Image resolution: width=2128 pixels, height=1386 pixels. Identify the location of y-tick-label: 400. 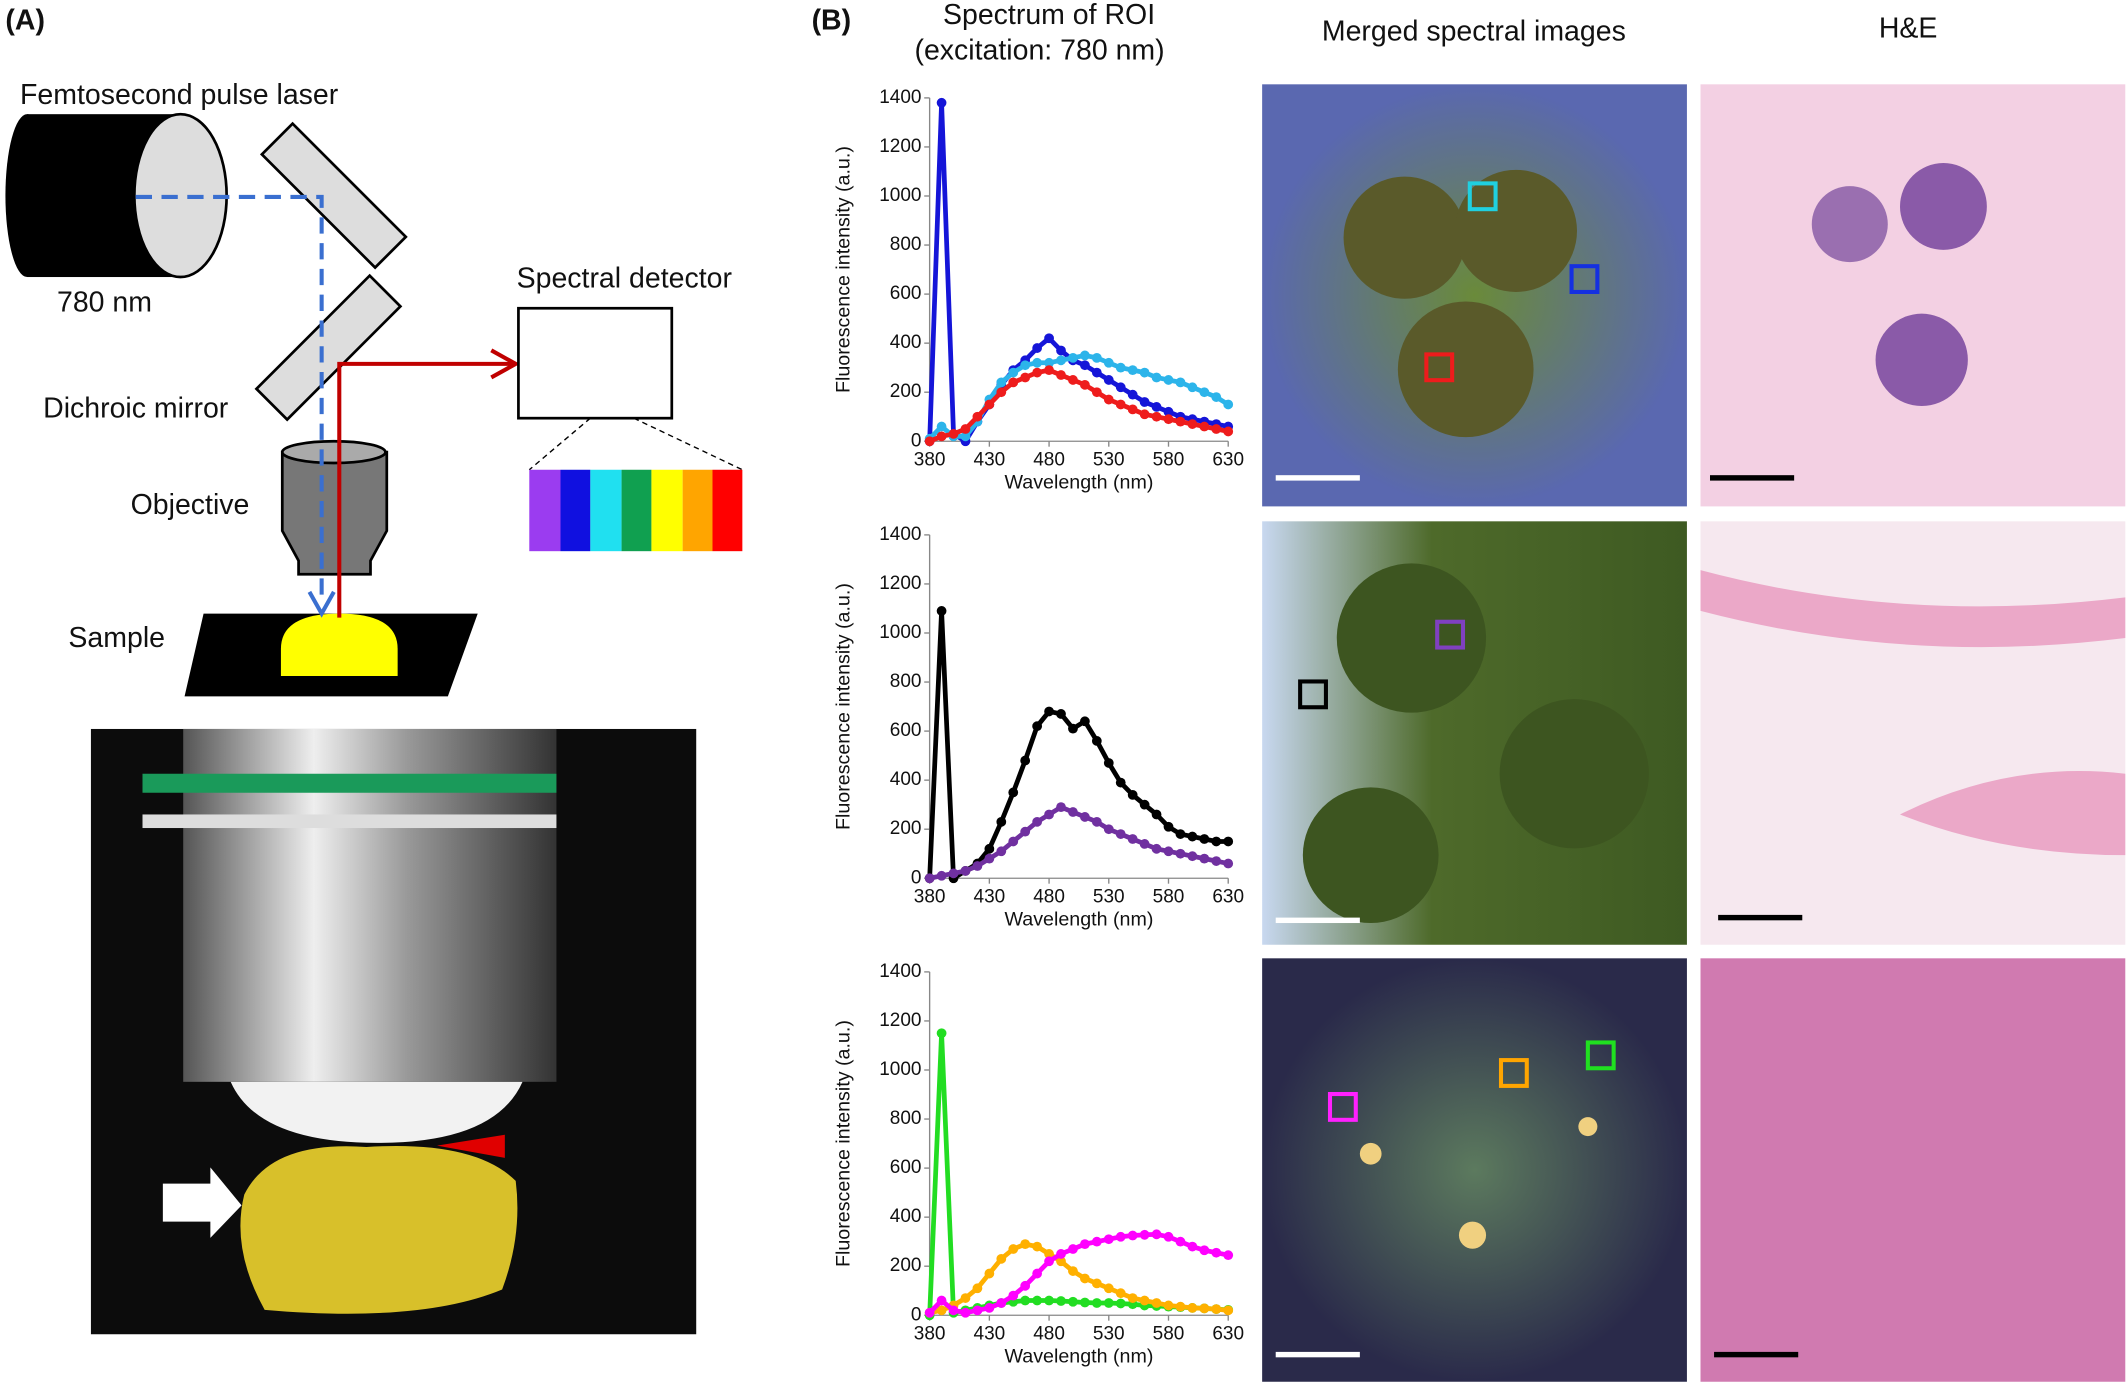
(906, 779).